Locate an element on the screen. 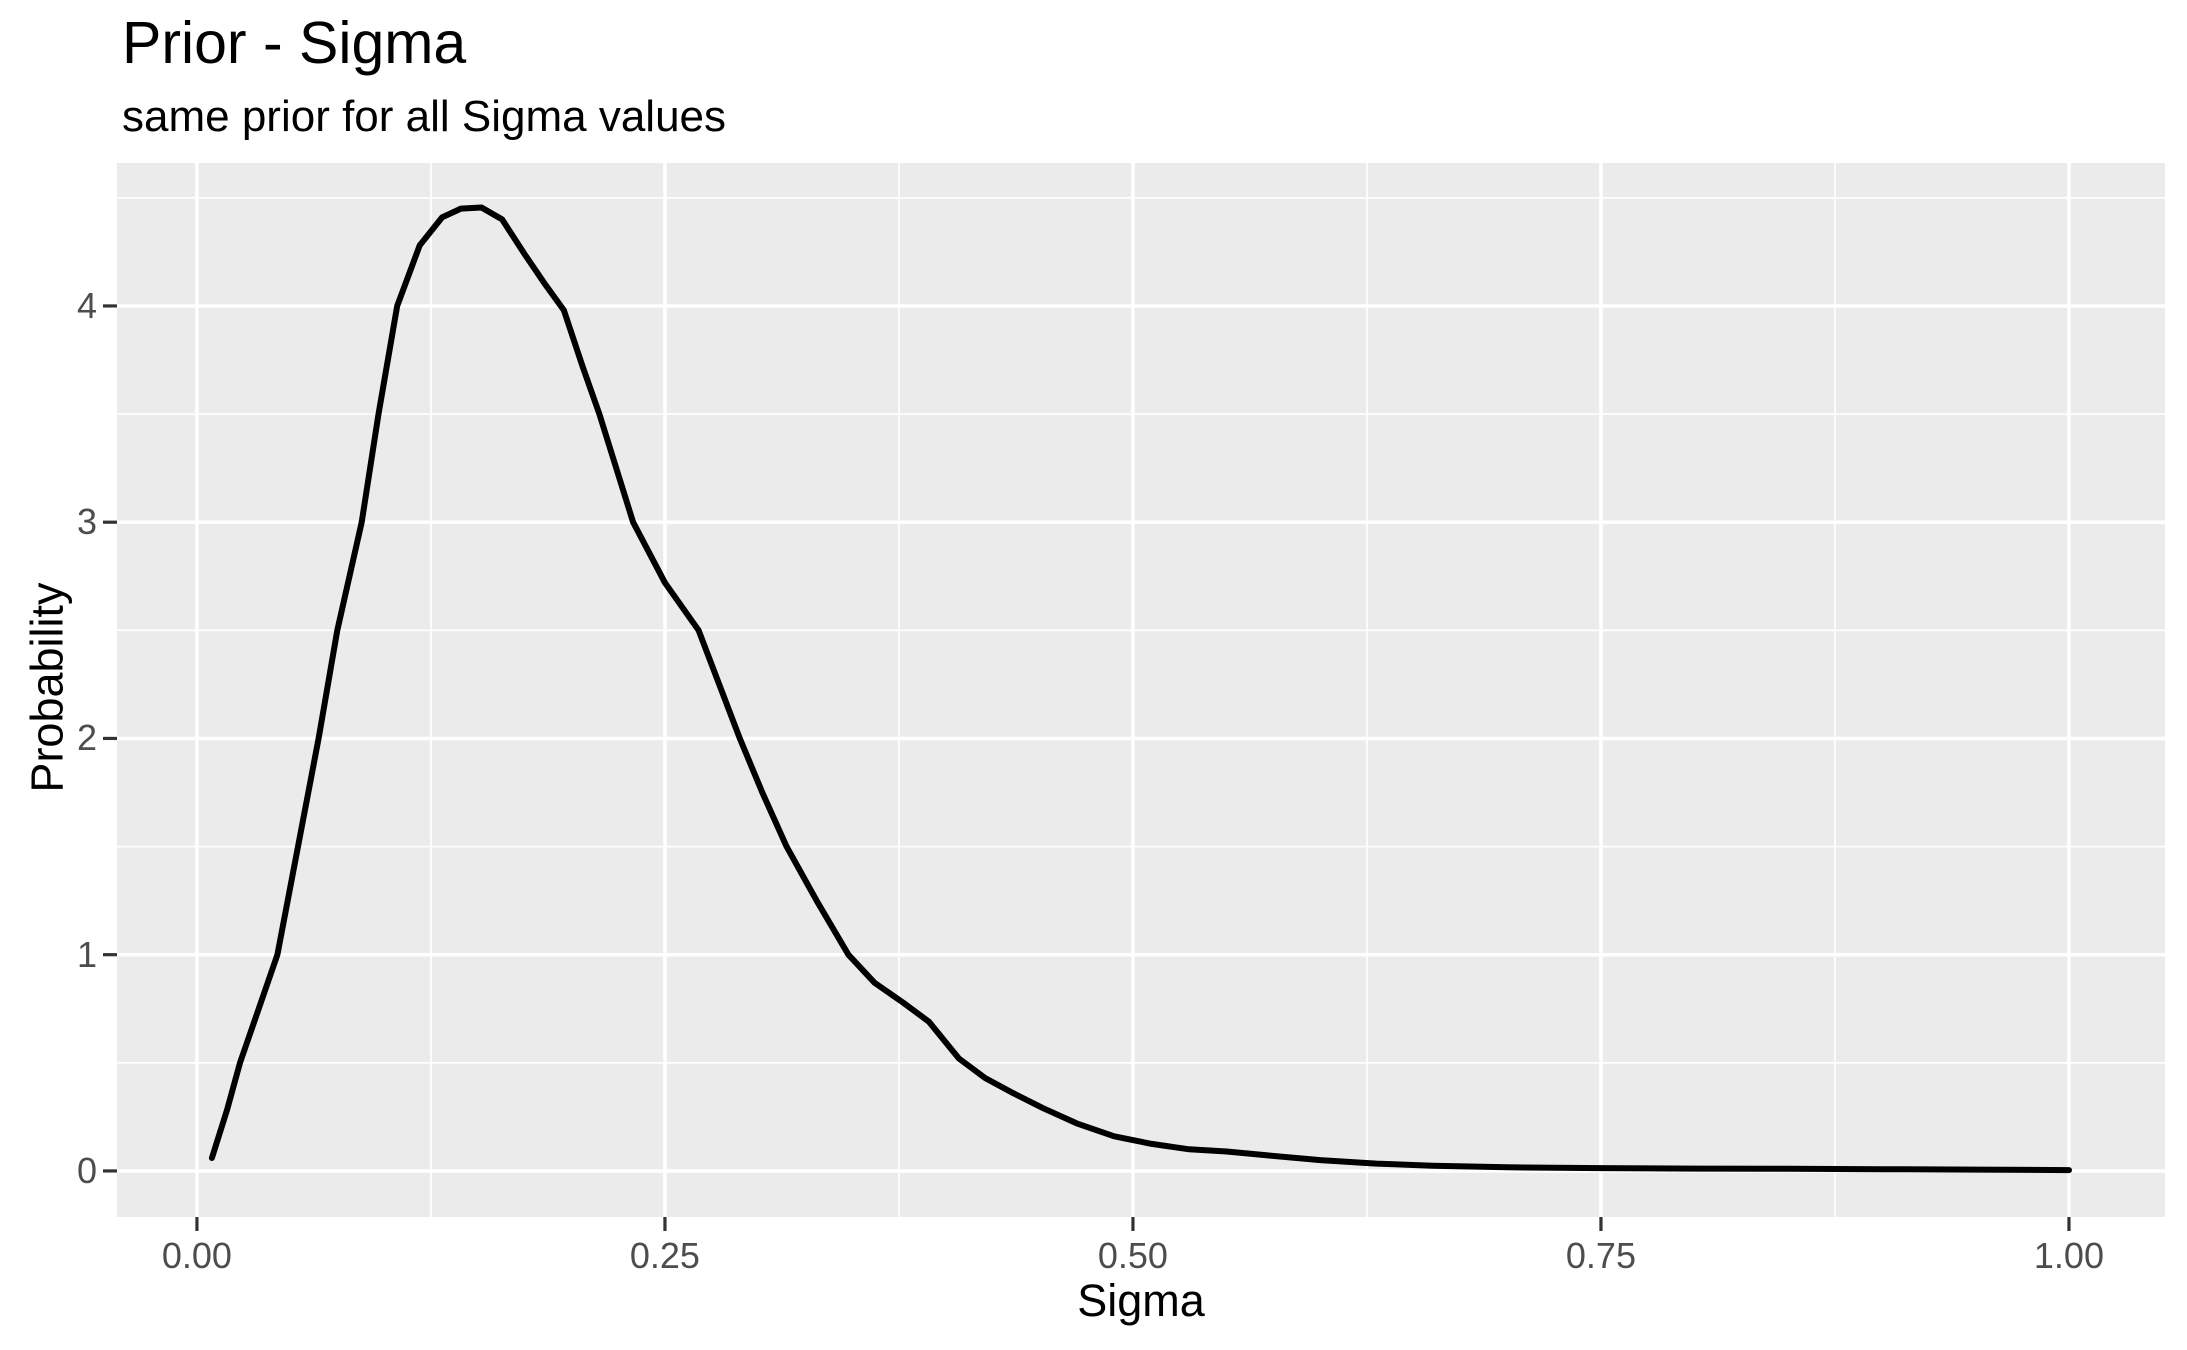  x-axis-title: Sigma is located at coordinates (1141, 1300).